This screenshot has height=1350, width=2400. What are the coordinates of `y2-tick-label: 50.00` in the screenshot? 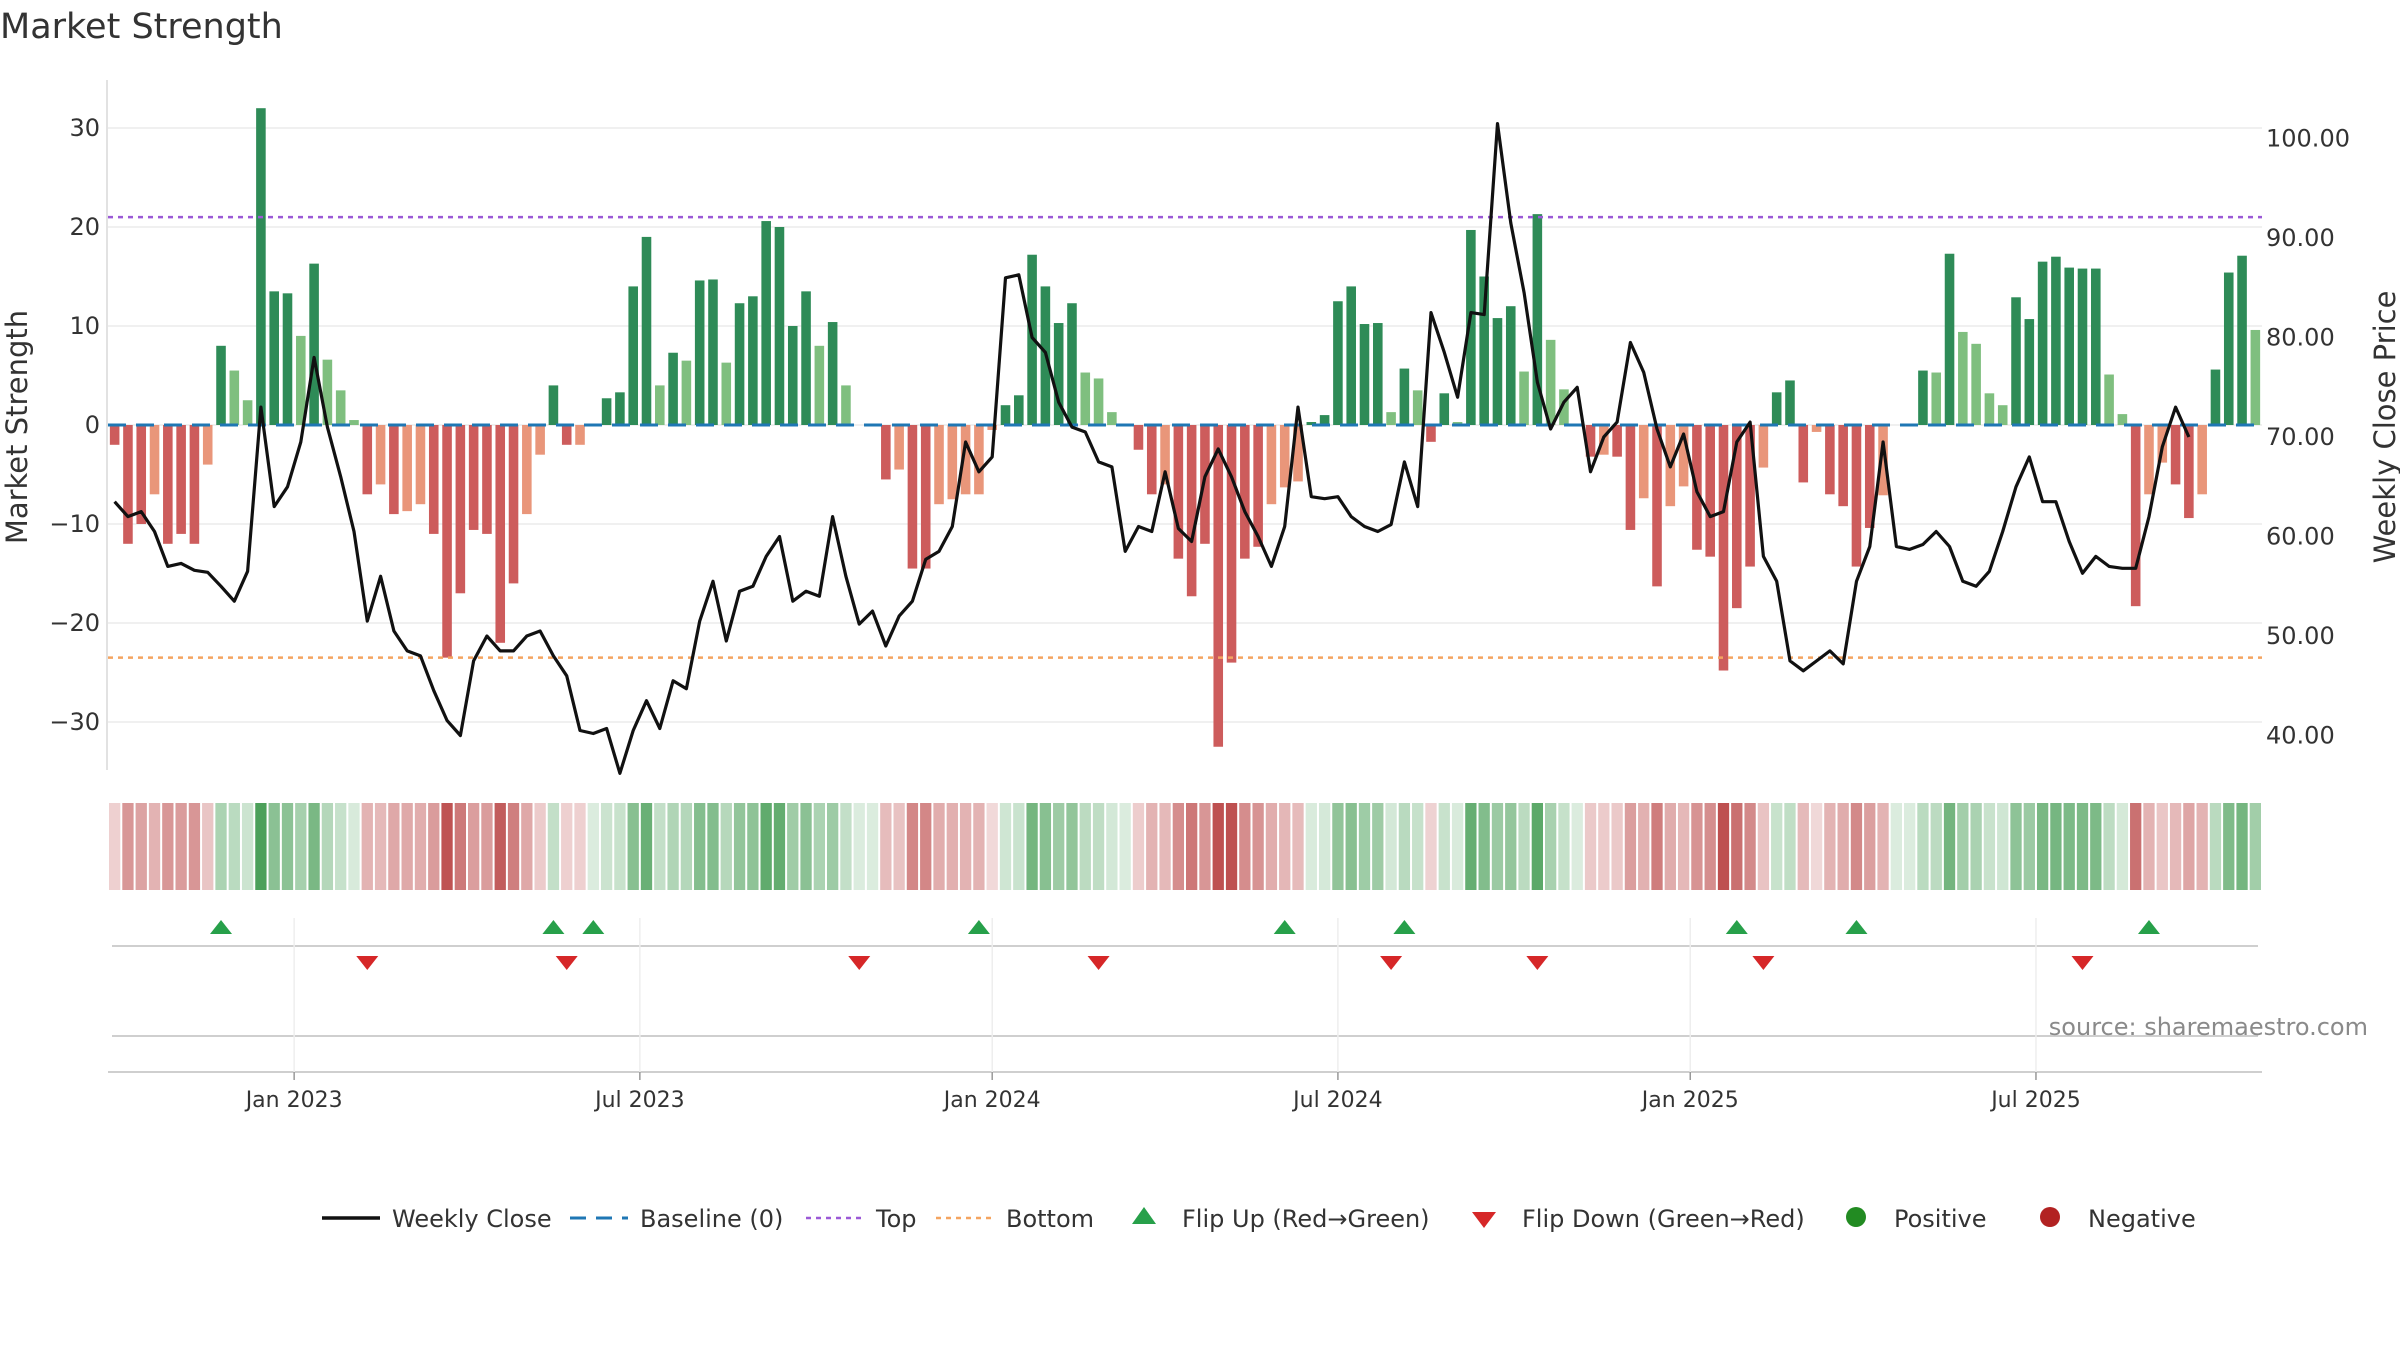 It's located at (2300, 636).